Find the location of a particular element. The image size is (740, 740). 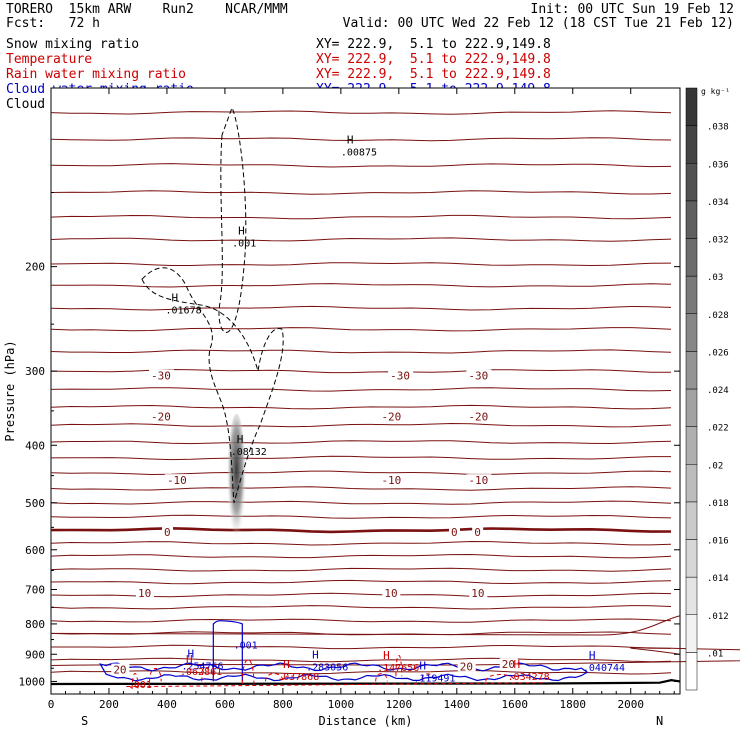

max-value-label: .08132 is located at coordinates (249, 452).